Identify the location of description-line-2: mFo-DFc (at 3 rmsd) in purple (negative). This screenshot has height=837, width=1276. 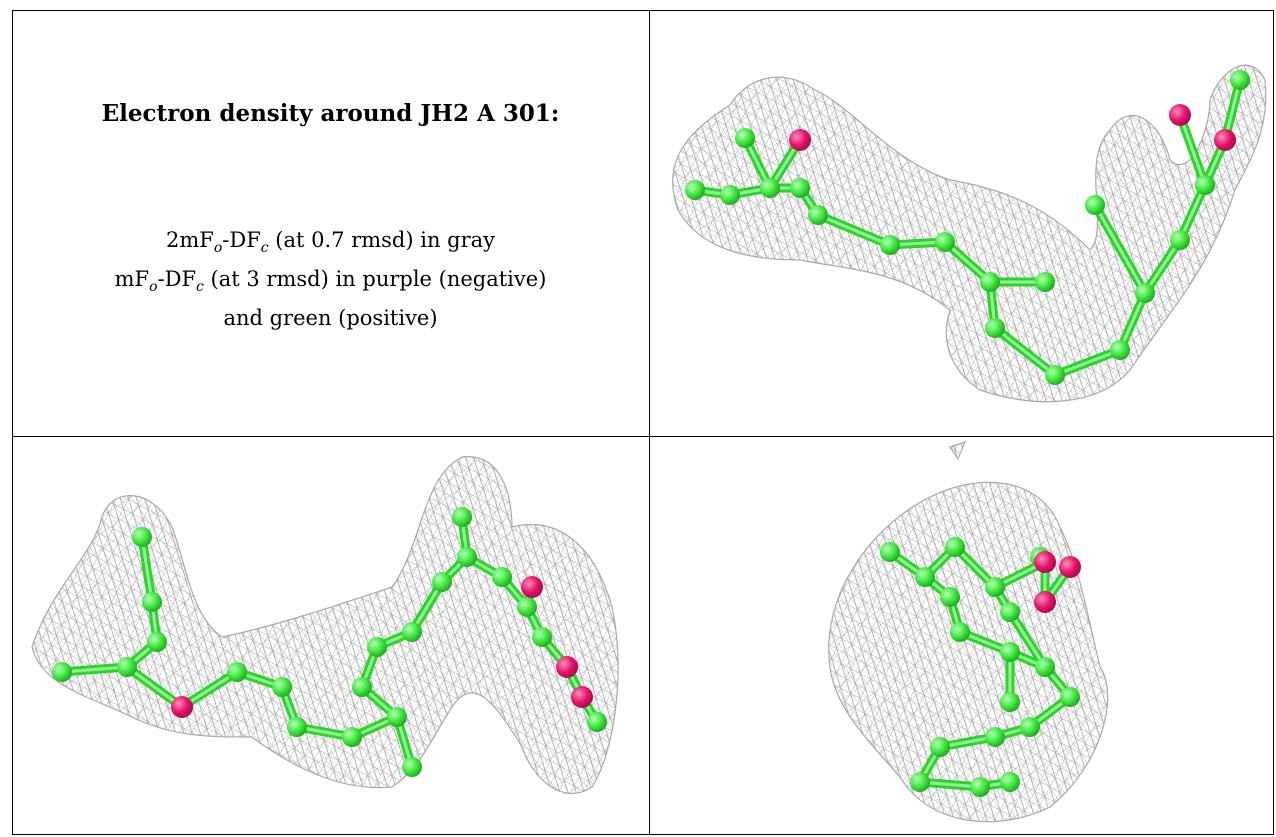
(330, 281).